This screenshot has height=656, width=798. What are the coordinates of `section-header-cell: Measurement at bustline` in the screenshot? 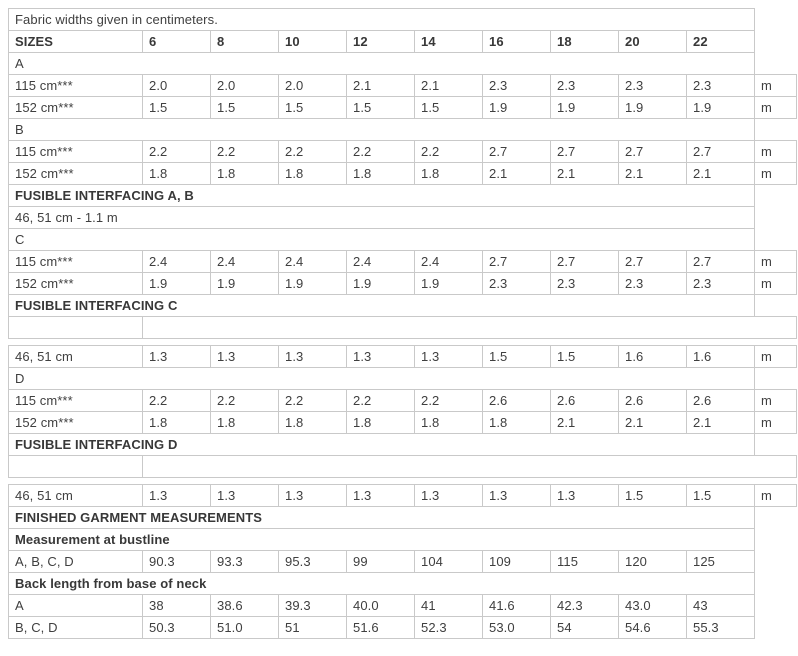 It's located at (381, 539).